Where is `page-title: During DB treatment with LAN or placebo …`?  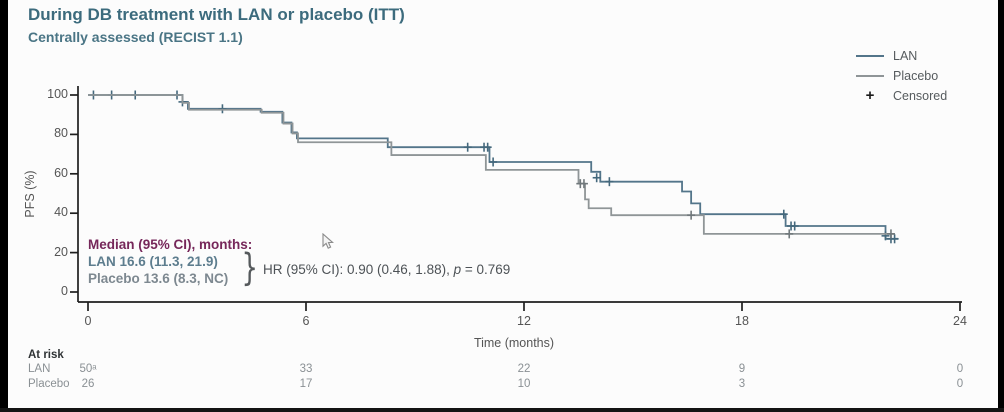
page-title: During DB treatment with LAN or placebo … is located at coordinates (216, 14).